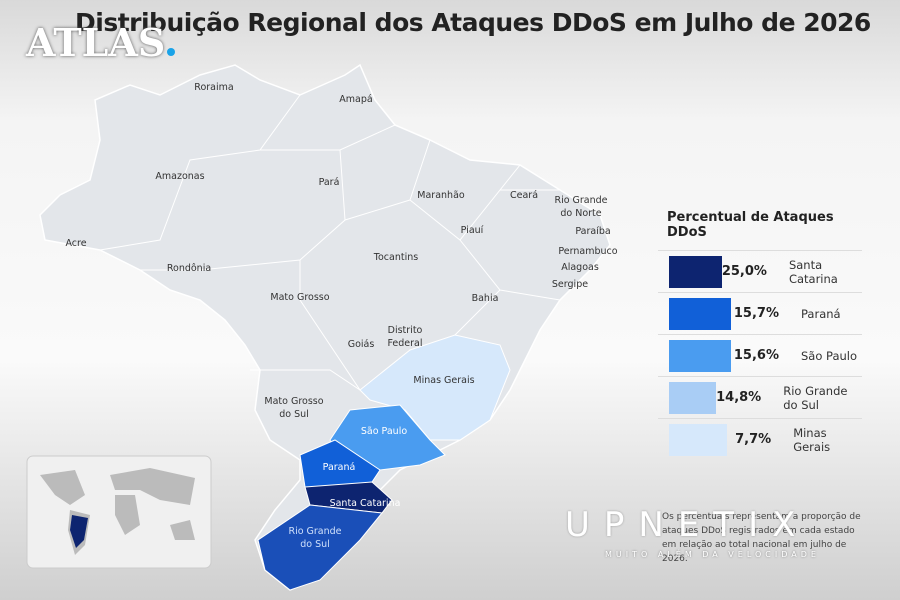 The image size is (900, 600). I want to click on state-label: Rondônia, so click(189, 268).